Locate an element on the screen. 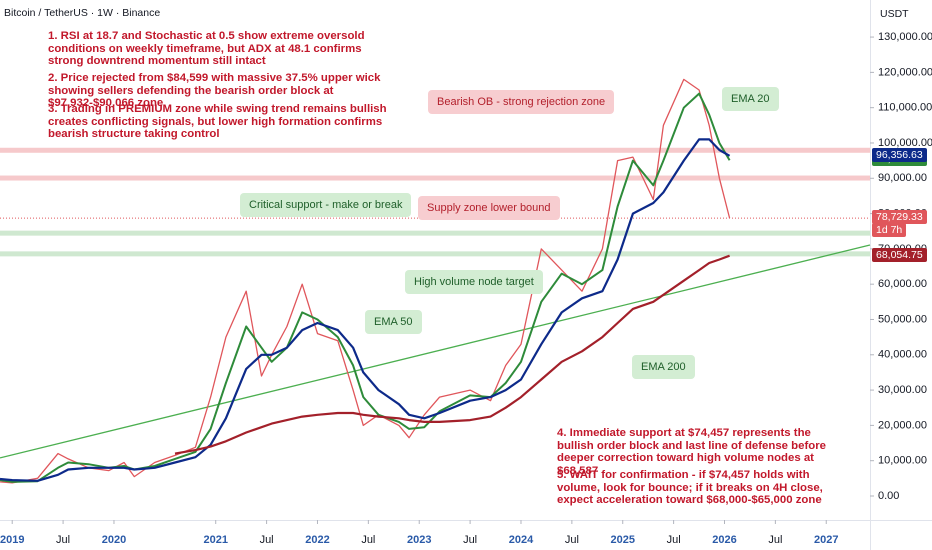 This screenshot has width=932, height=550. y-tick-label: 60,000.00 is located at coordinates (902, 284).